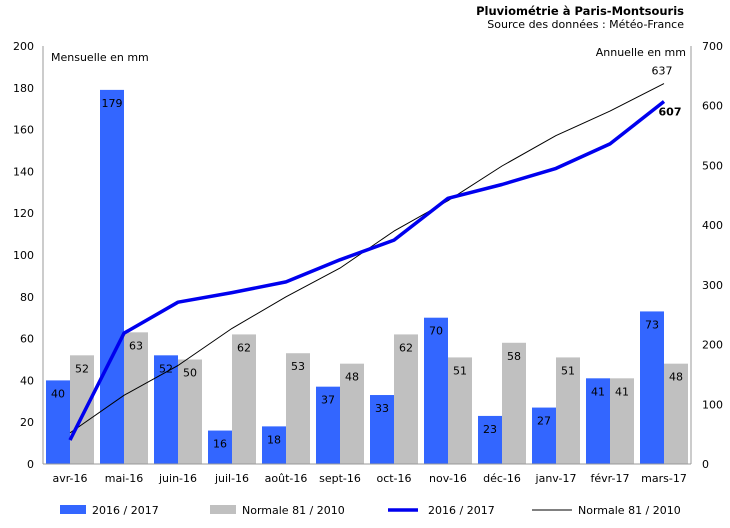 The image size is (730, 528). What do you see at coordinates (190, 373) in the screenshot?
I see `bar-normale-value-label-2: 50` at bounding box center [190, 373].